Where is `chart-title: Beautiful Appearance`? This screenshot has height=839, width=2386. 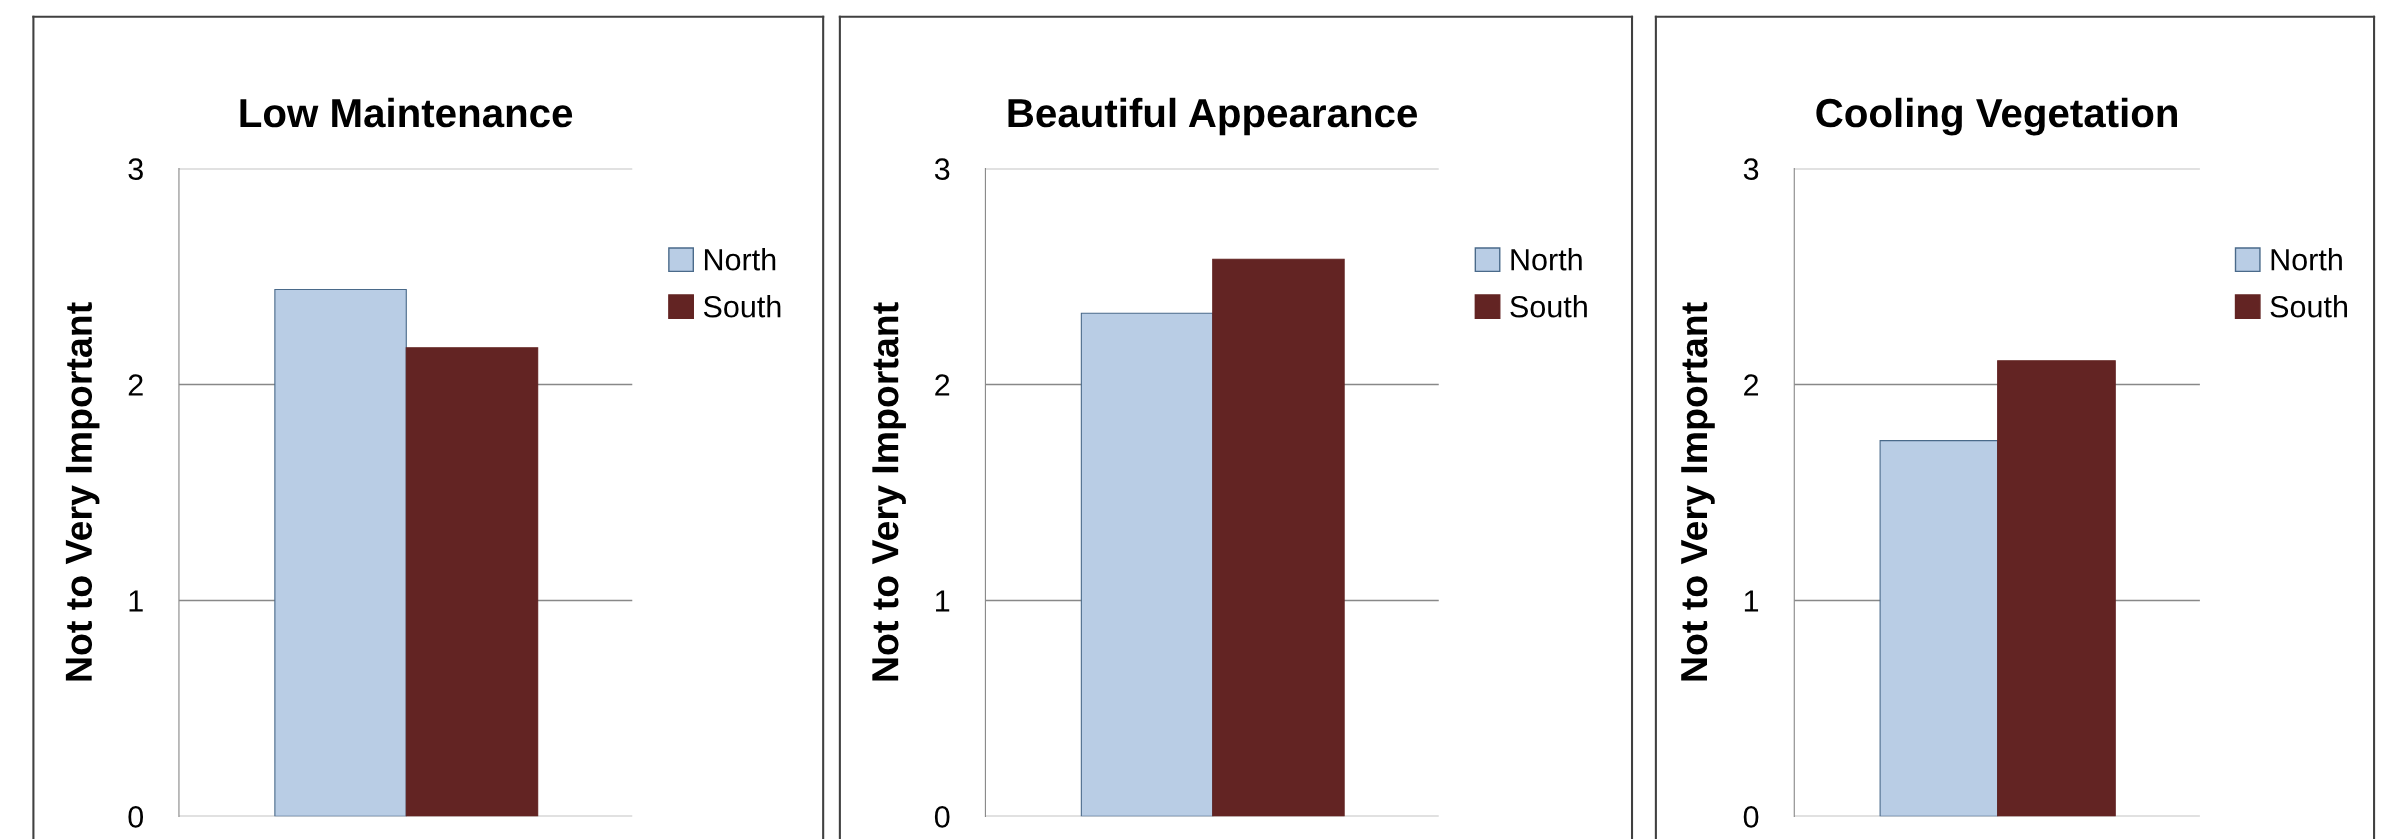 chart-title: Beautiful Appearance is located at coordinates (1213, 116).